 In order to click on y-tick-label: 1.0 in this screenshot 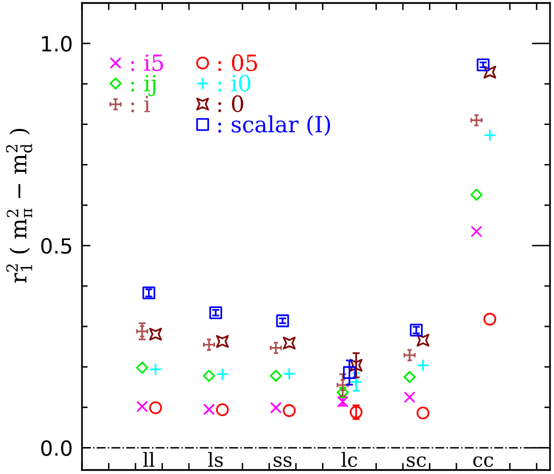, I will do `click(57, 44)`.